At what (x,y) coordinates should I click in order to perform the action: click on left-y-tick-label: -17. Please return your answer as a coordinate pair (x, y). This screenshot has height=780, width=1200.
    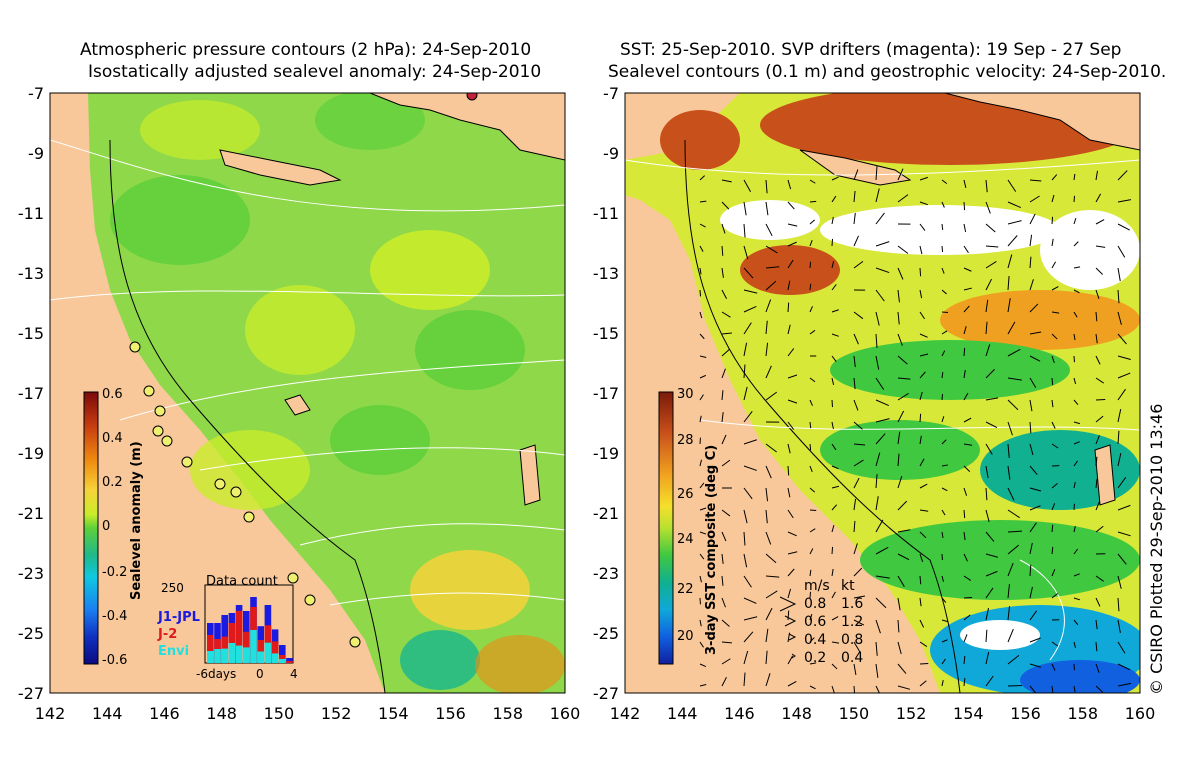
    Looking at the image, I should click on (31, 393).